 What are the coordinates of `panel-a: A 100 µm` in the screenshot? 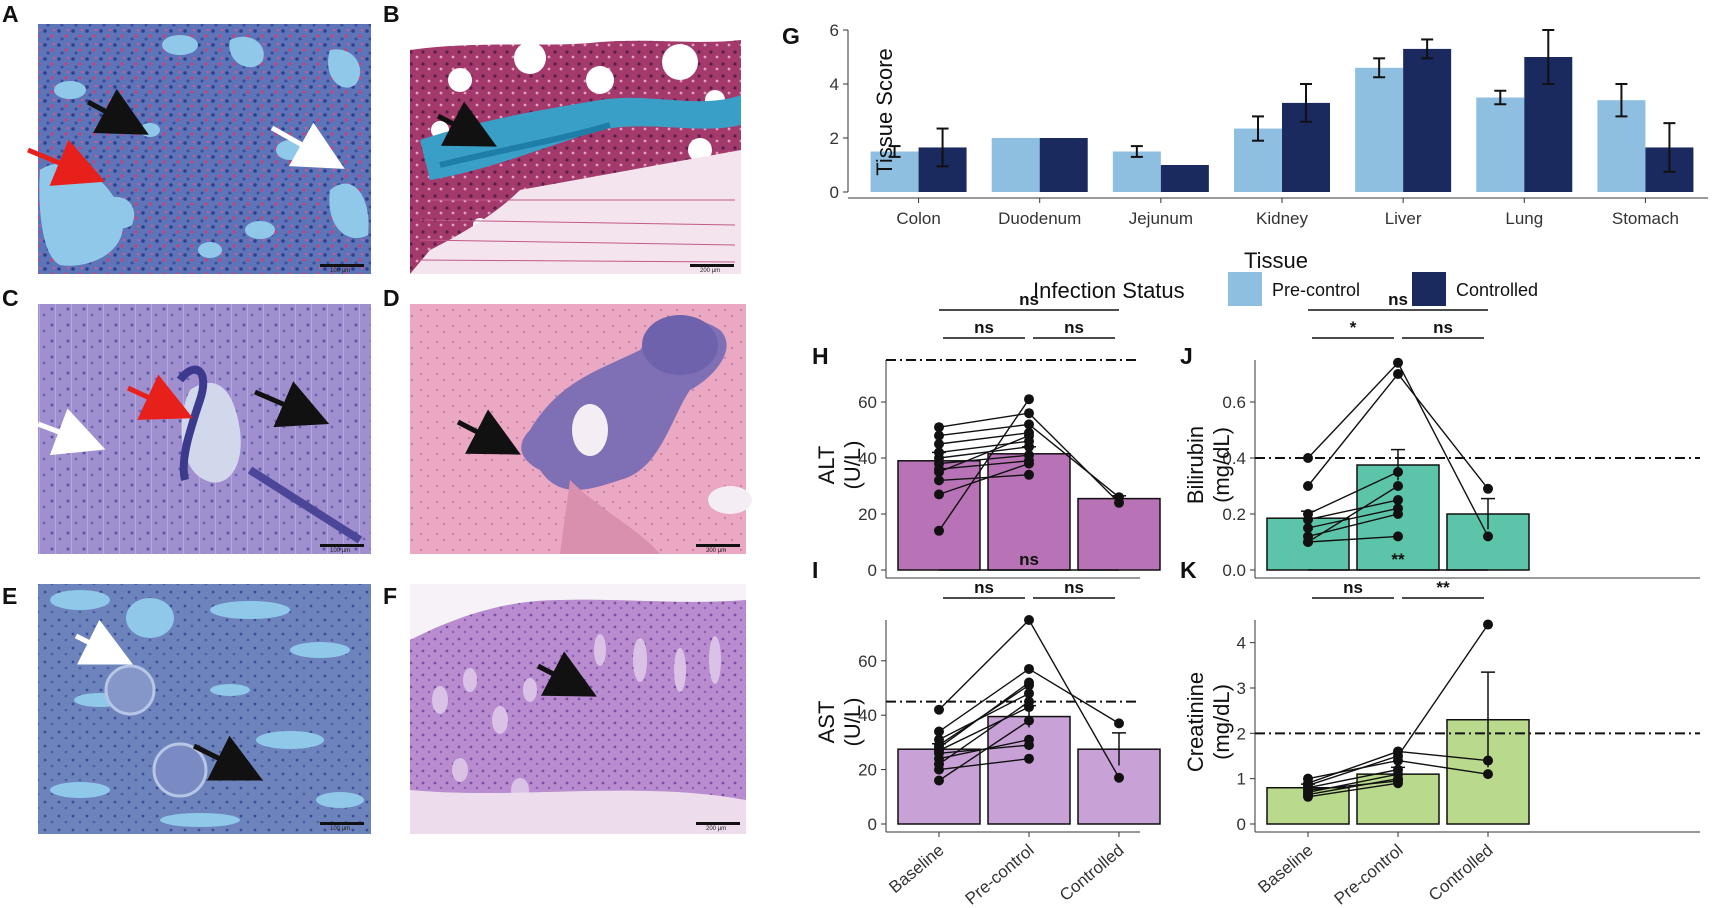 It's located at (186, 137).